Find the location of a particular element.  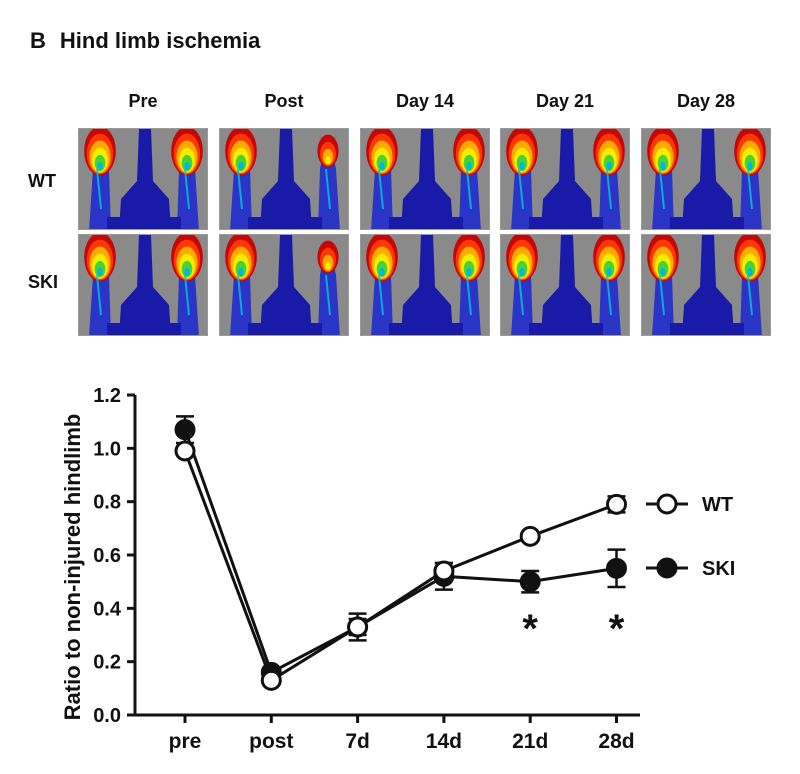

y-tick-label: 0.2 is located at coordinates (107, 663).